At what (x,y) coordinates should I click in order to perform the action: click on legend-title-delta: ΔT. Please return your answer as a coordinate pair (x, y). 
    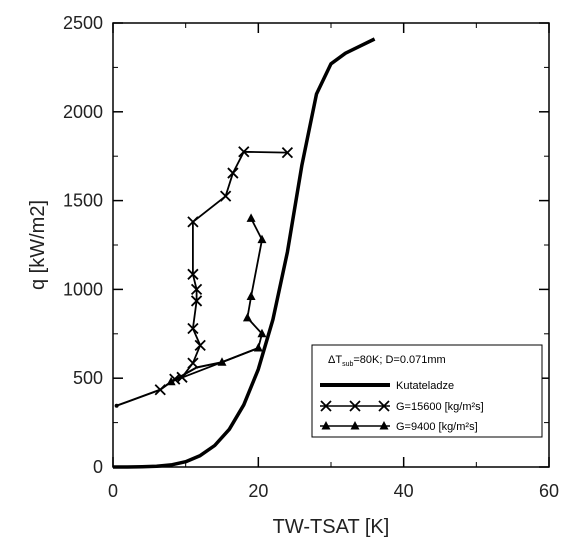
    Looking at the image, I should click on (335, 360).